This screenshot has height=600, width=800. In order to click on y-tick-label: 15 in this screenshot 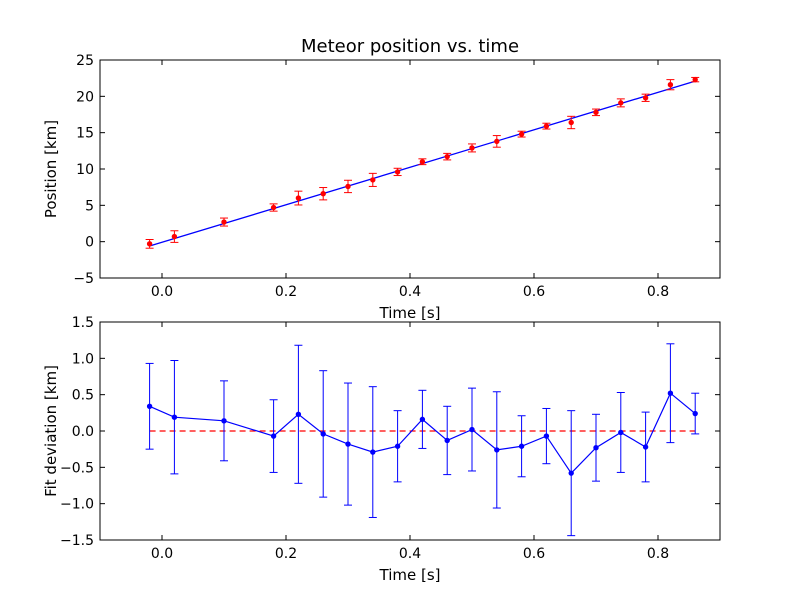, I will do `click(85, 134)`.